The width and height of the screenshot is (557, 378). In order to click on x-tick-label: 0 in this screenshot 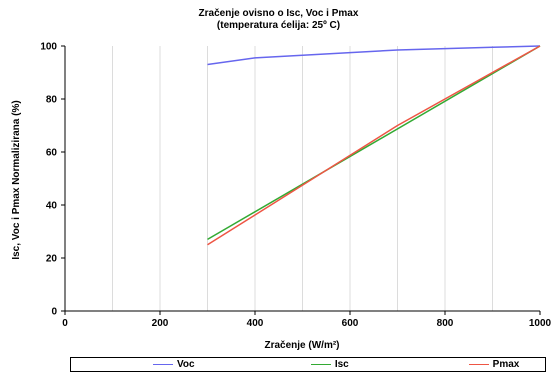, I will do `click(65, 323)`.